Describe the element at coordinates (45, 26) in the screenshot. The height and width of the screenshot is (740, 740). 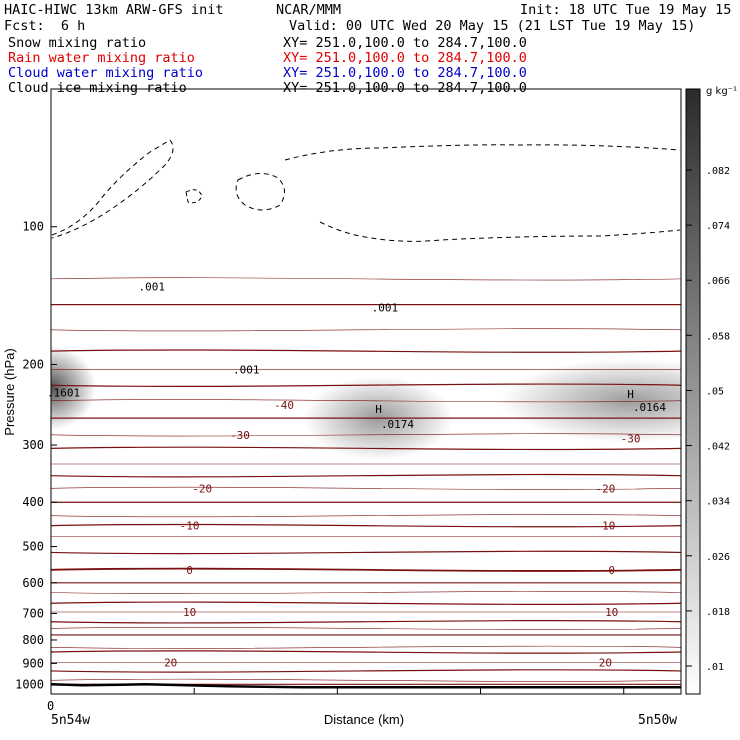
I see `forecast-hour: Fcst: 6 h` at that location.